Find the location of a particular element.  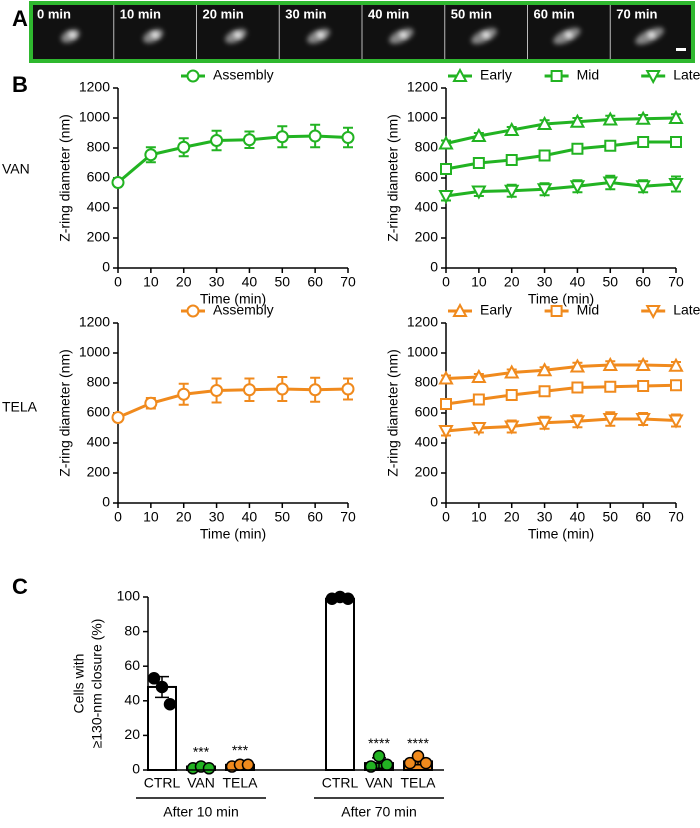

row-label: TELA is located at coordinates (20, 407).